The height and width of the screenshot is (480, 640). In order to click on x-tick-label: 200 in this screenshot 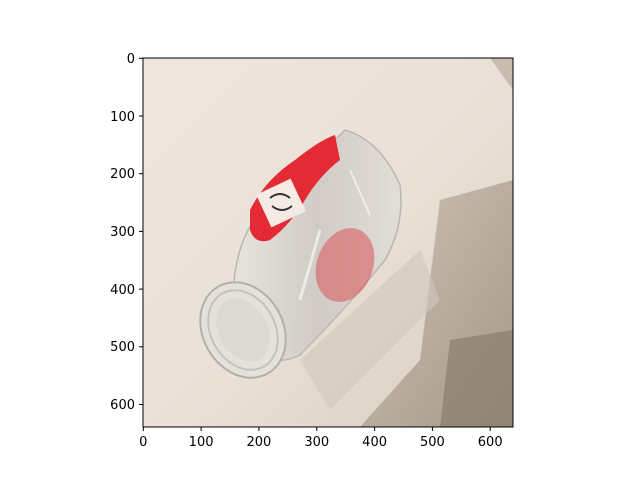, I will do `click(258, 442)`.